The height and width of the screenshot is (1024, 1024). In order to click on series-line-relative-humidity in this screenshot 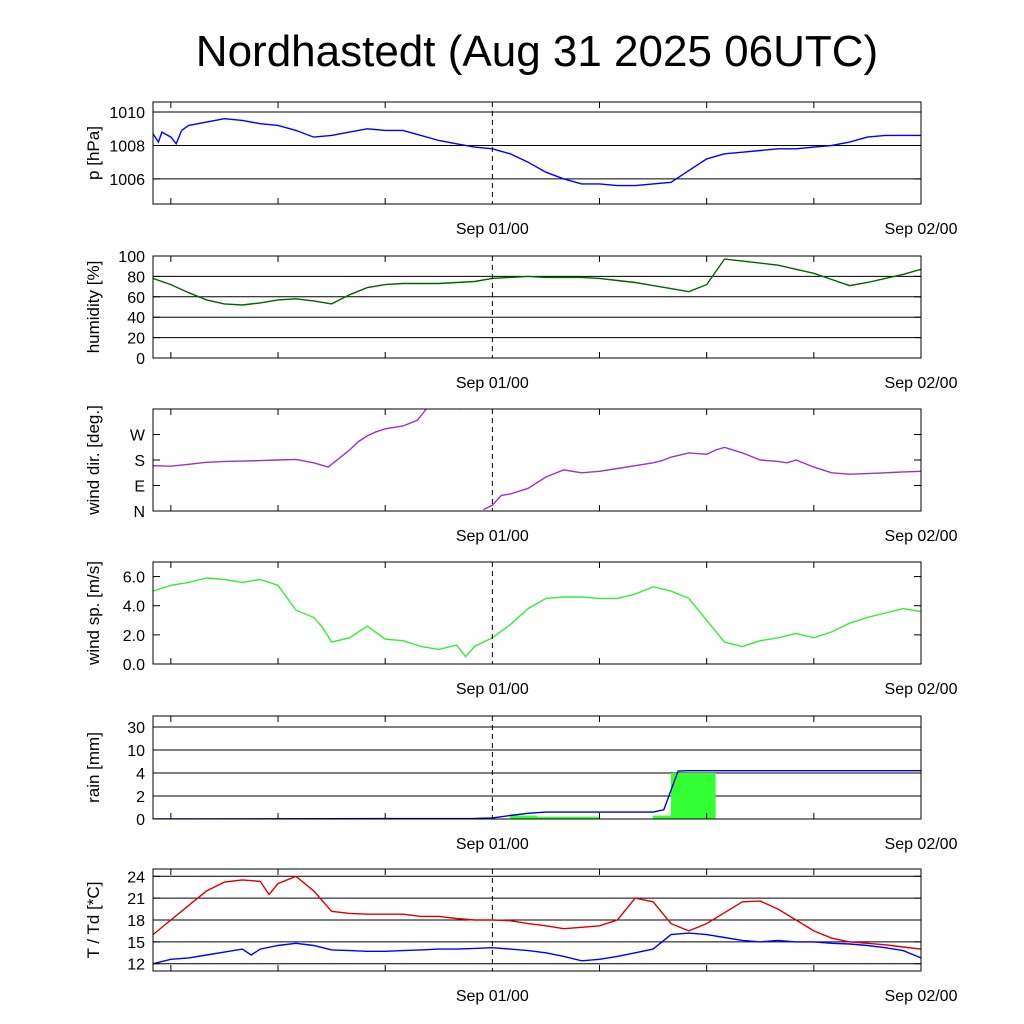, I will do `click(537, 282)`.